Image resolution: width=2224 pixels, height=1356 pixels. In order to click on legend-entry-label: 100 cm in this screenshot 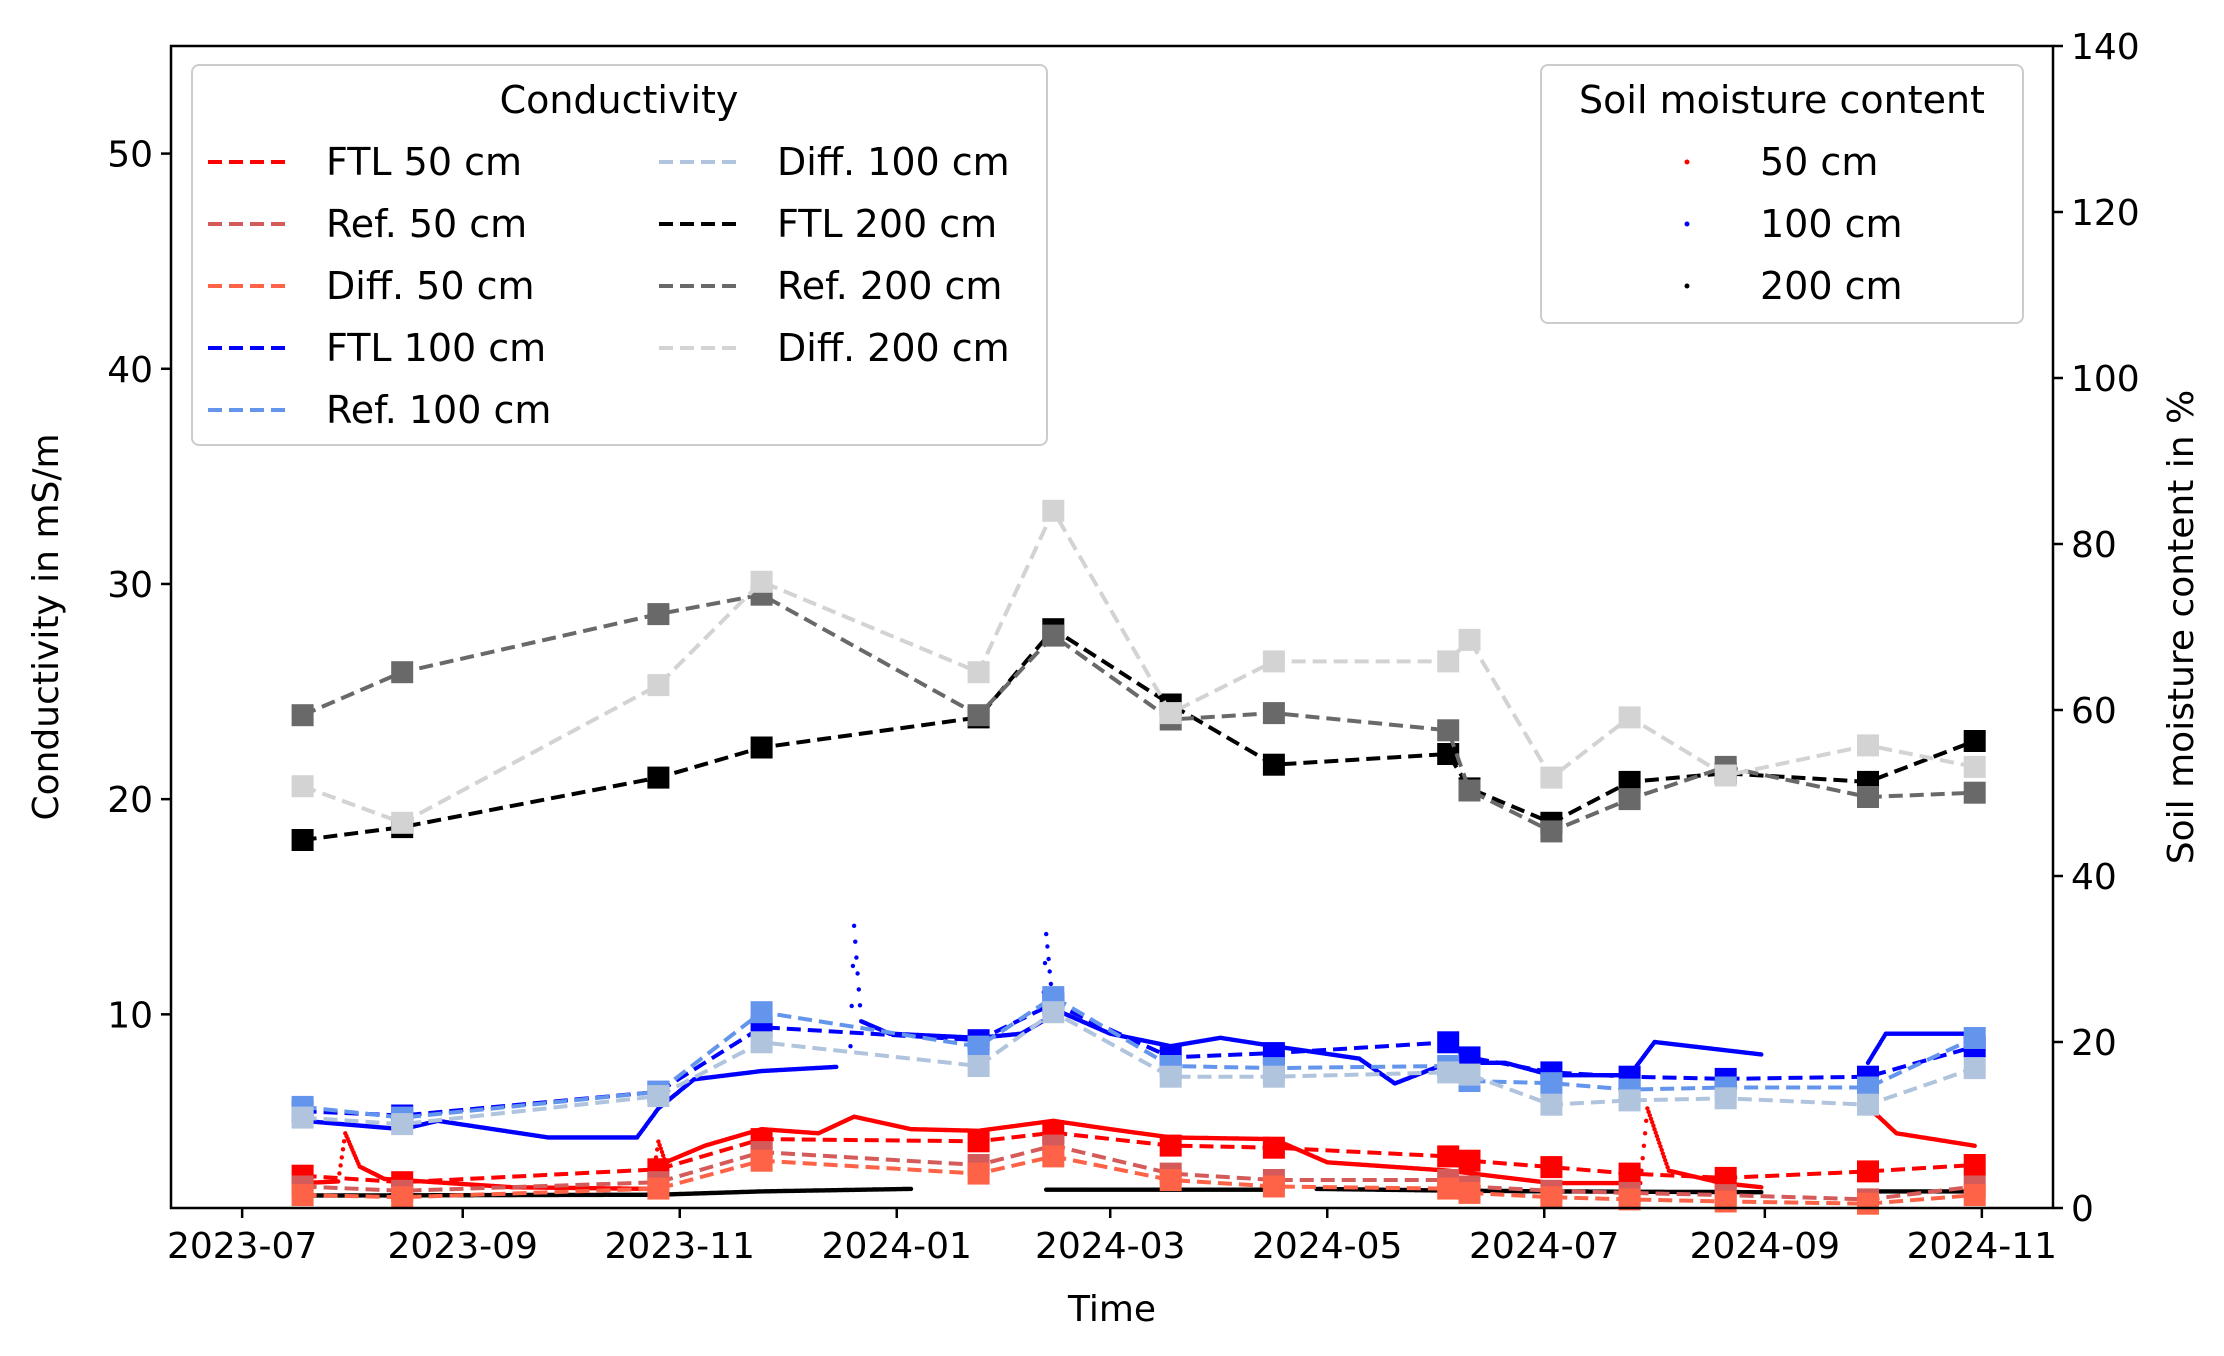, I will do `click(1831, 224)`.